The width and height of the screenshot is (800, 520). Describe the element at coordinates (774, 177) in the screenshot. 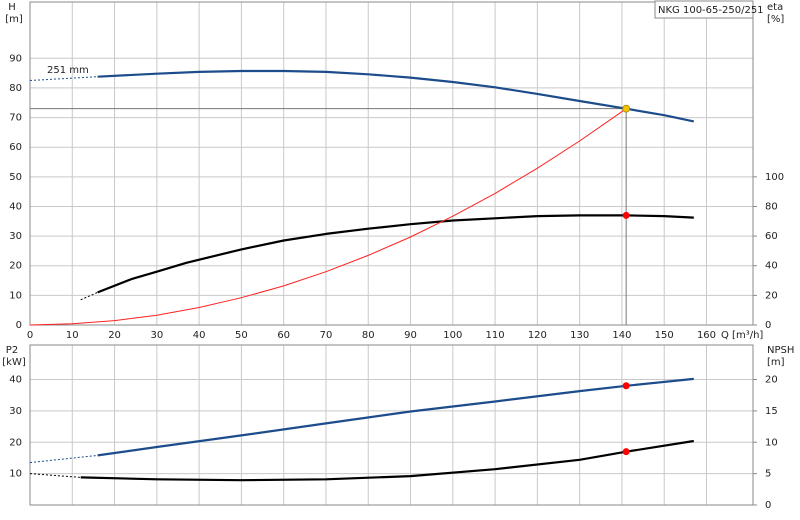

I see `y2-tick-label: 100` at that location.